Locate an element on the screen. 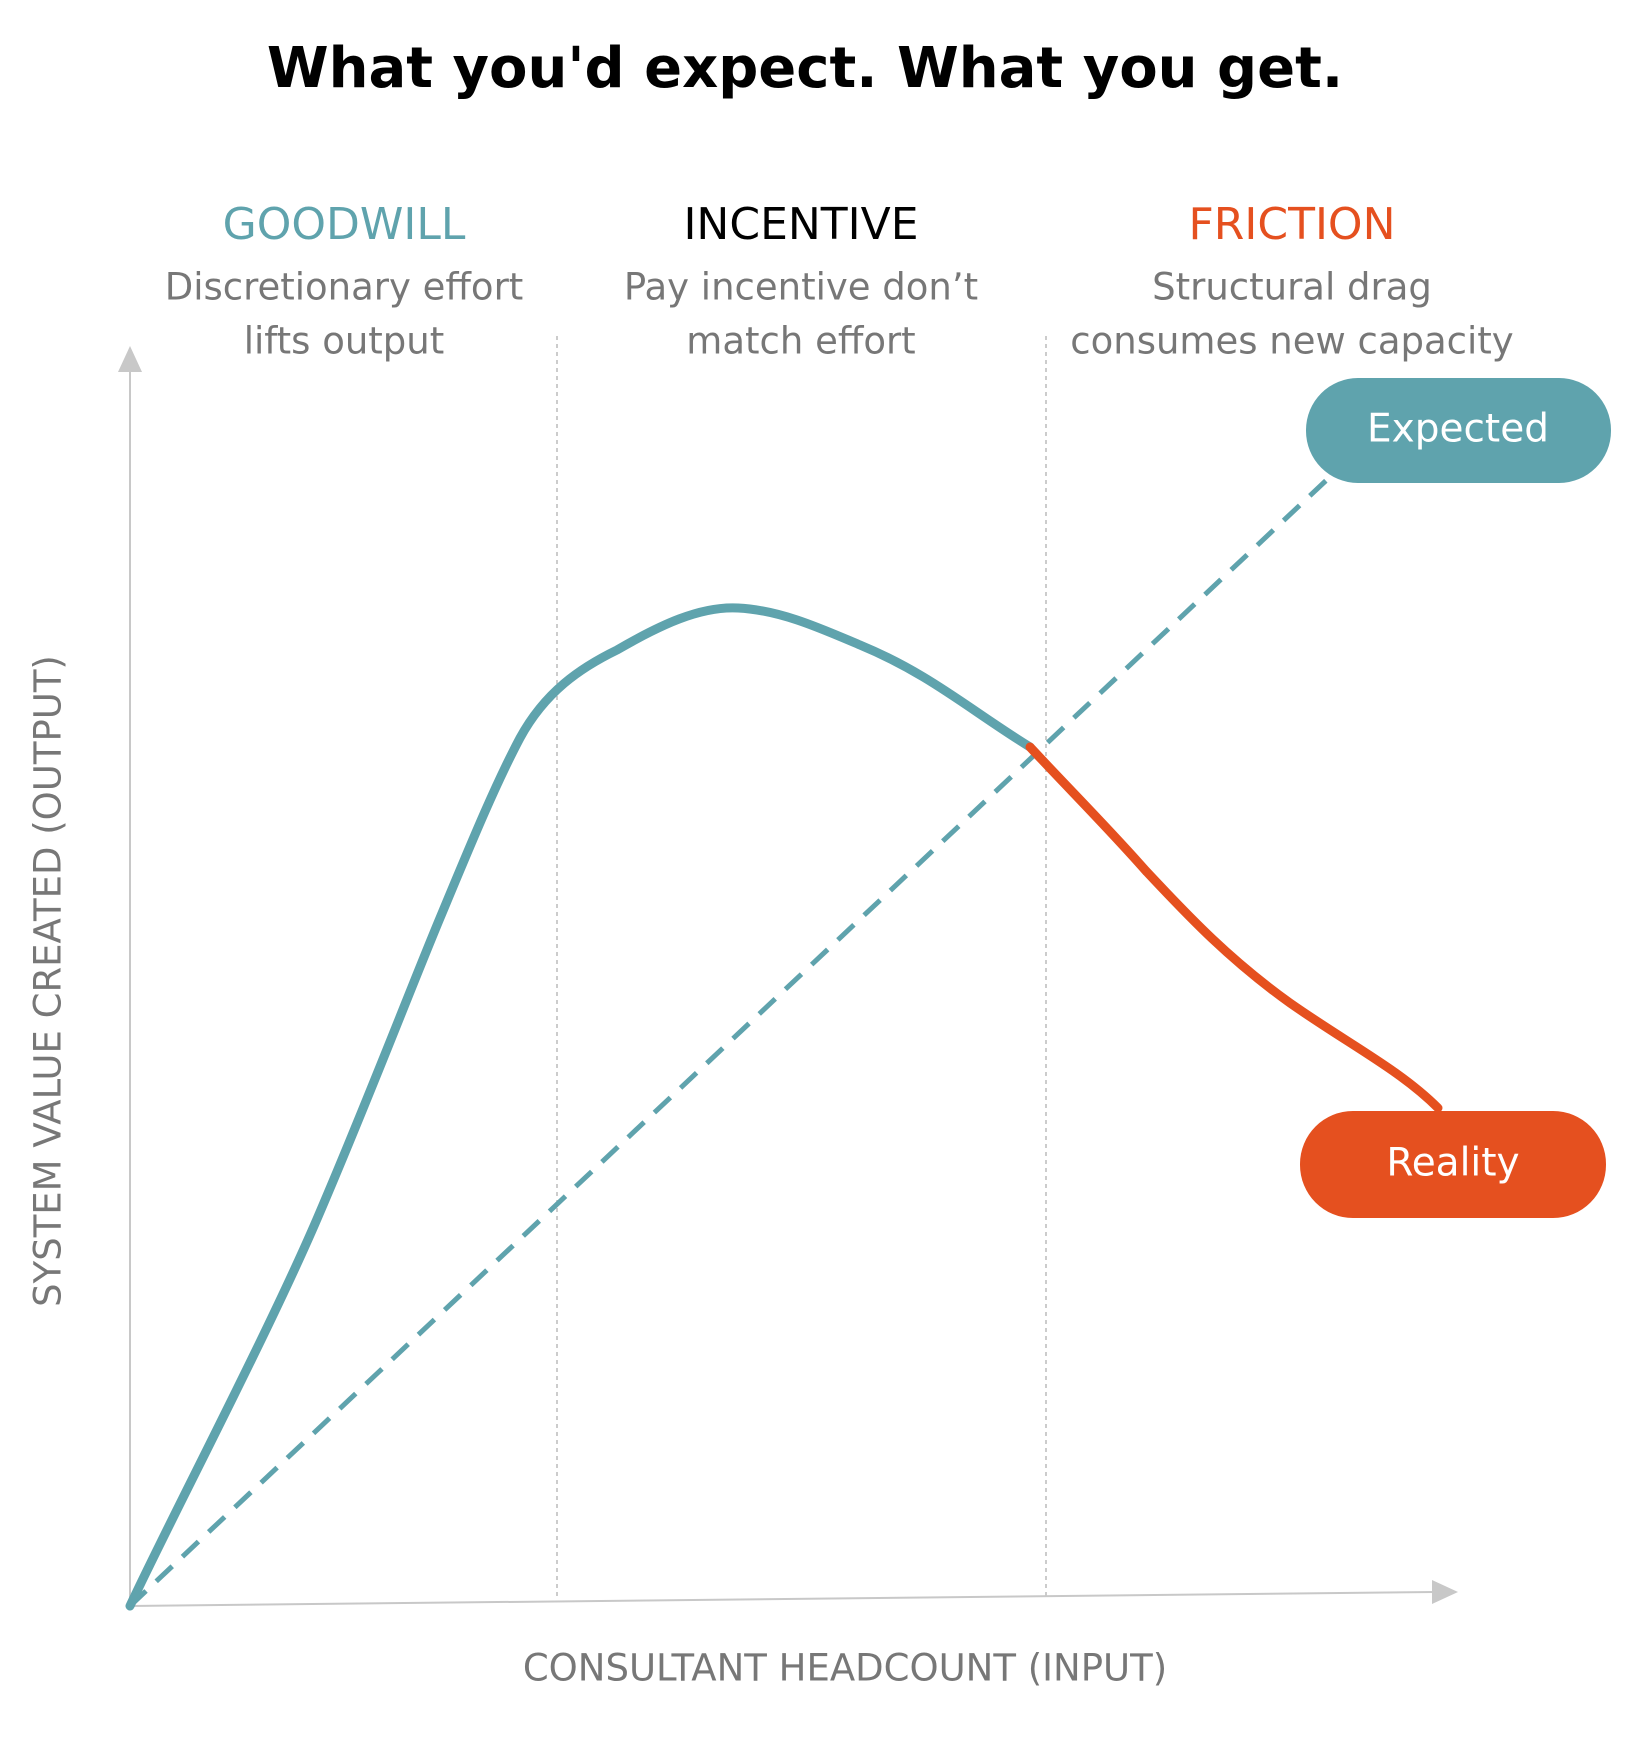 Image resolution: width=1631 pixels, height=1746 pixels. expected-label: Expected is located at coordinates (1458, 429).